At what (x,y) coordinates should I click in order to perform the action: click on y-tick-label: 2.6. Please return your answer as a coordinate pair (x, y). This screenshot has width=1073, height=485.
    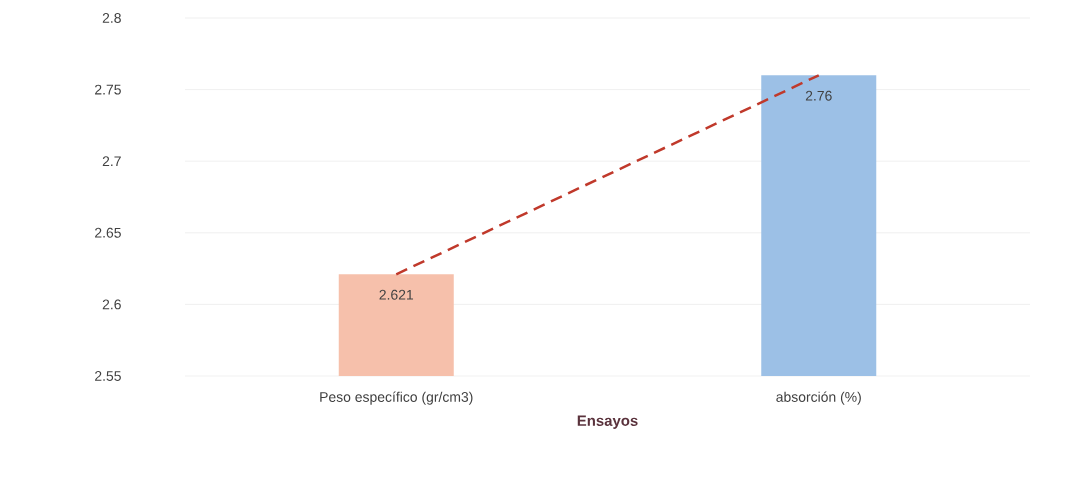
    Looking at the image, I should click on (111, 304).